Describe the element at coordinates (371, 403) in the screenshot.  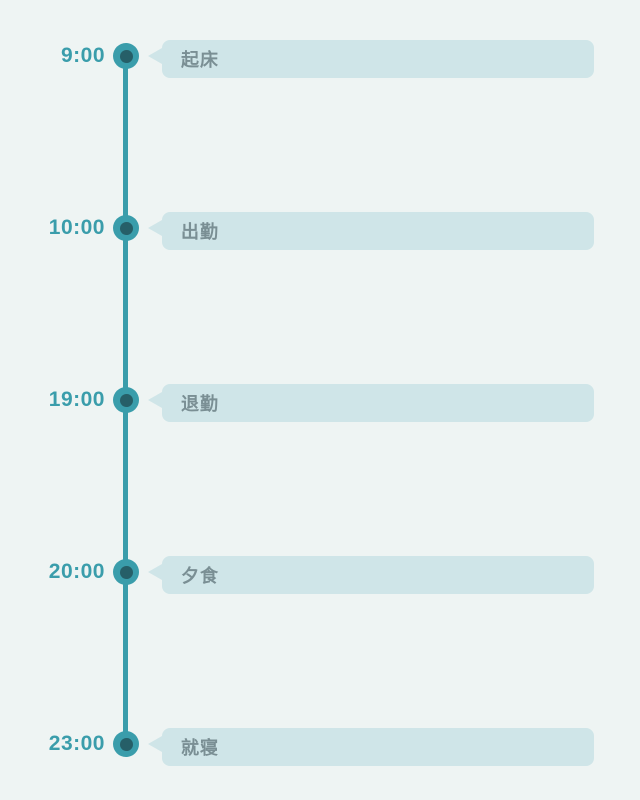
I see `event-bubble: 退勤` at that location.